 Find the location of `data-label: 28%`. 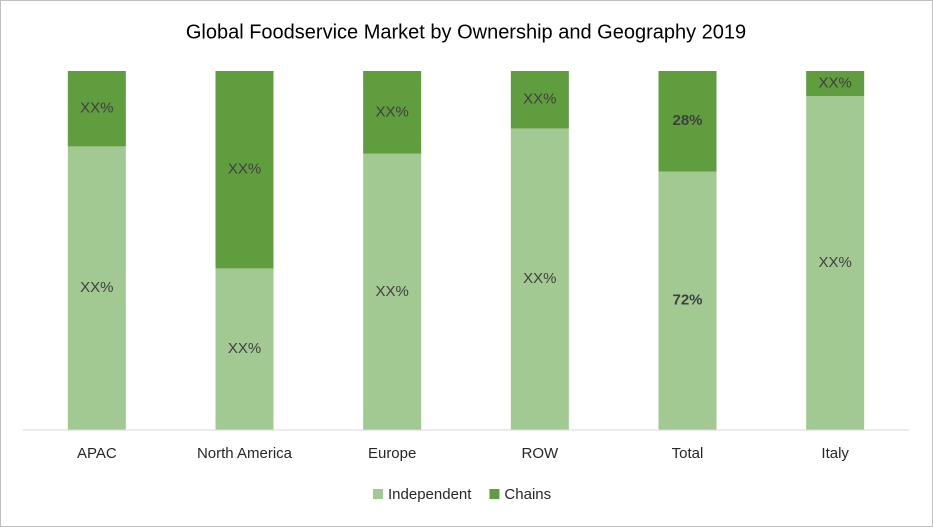

data-label: 28% is located at coordinates (687, 120).